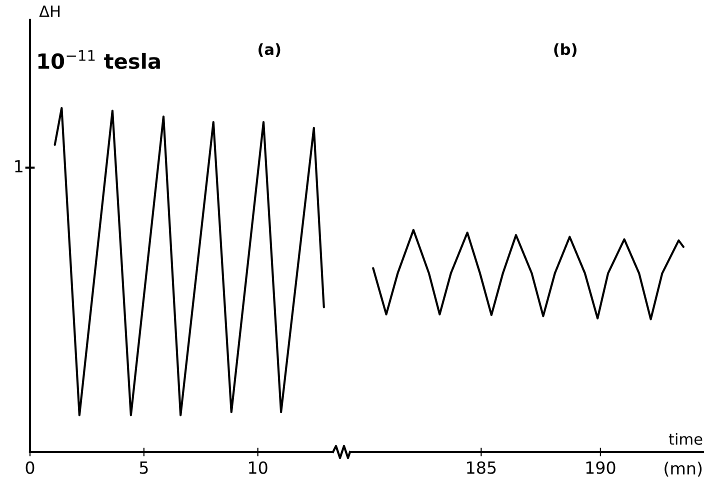 The width and height of the screenshot is (710, 486). What do you see at coordinates (258, 467) in the screenshot?
I see `x-tick-label: 10` at bounding box center [258, 467].